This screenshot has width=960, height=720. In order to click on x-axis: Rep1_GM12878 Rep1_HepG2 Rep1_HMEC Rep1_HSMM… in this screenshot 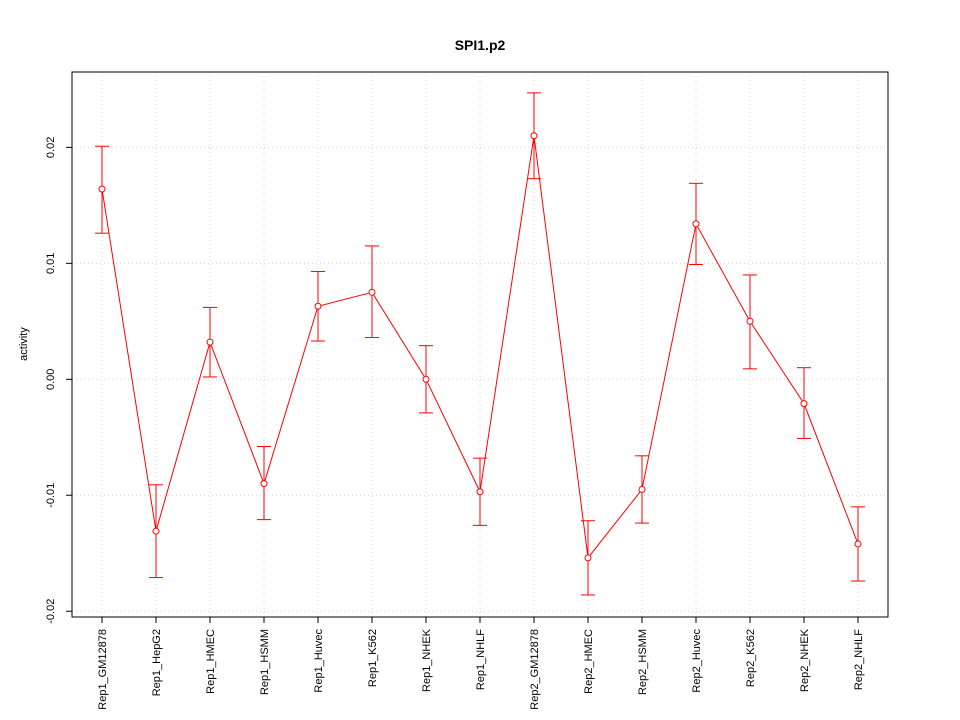, I will do `click(481, 663)`.